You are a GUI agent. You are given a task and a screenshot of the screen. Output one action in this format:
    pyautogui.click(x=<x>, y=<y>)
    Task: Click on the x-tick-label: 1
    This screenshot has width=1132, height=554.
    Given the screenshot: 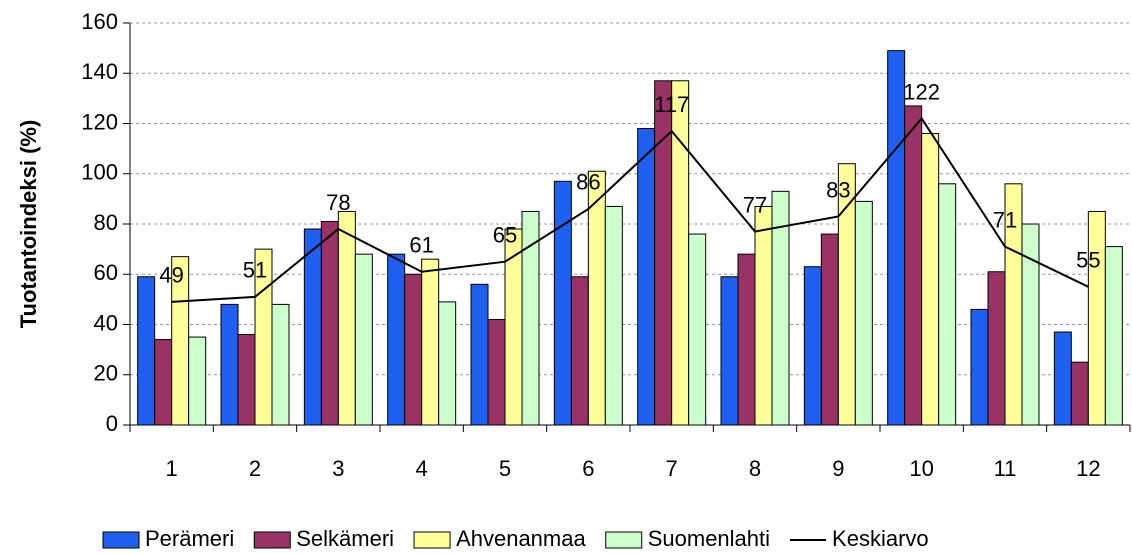 What is the action you would take?
    pyautogui.click(x=172, y=468)
    